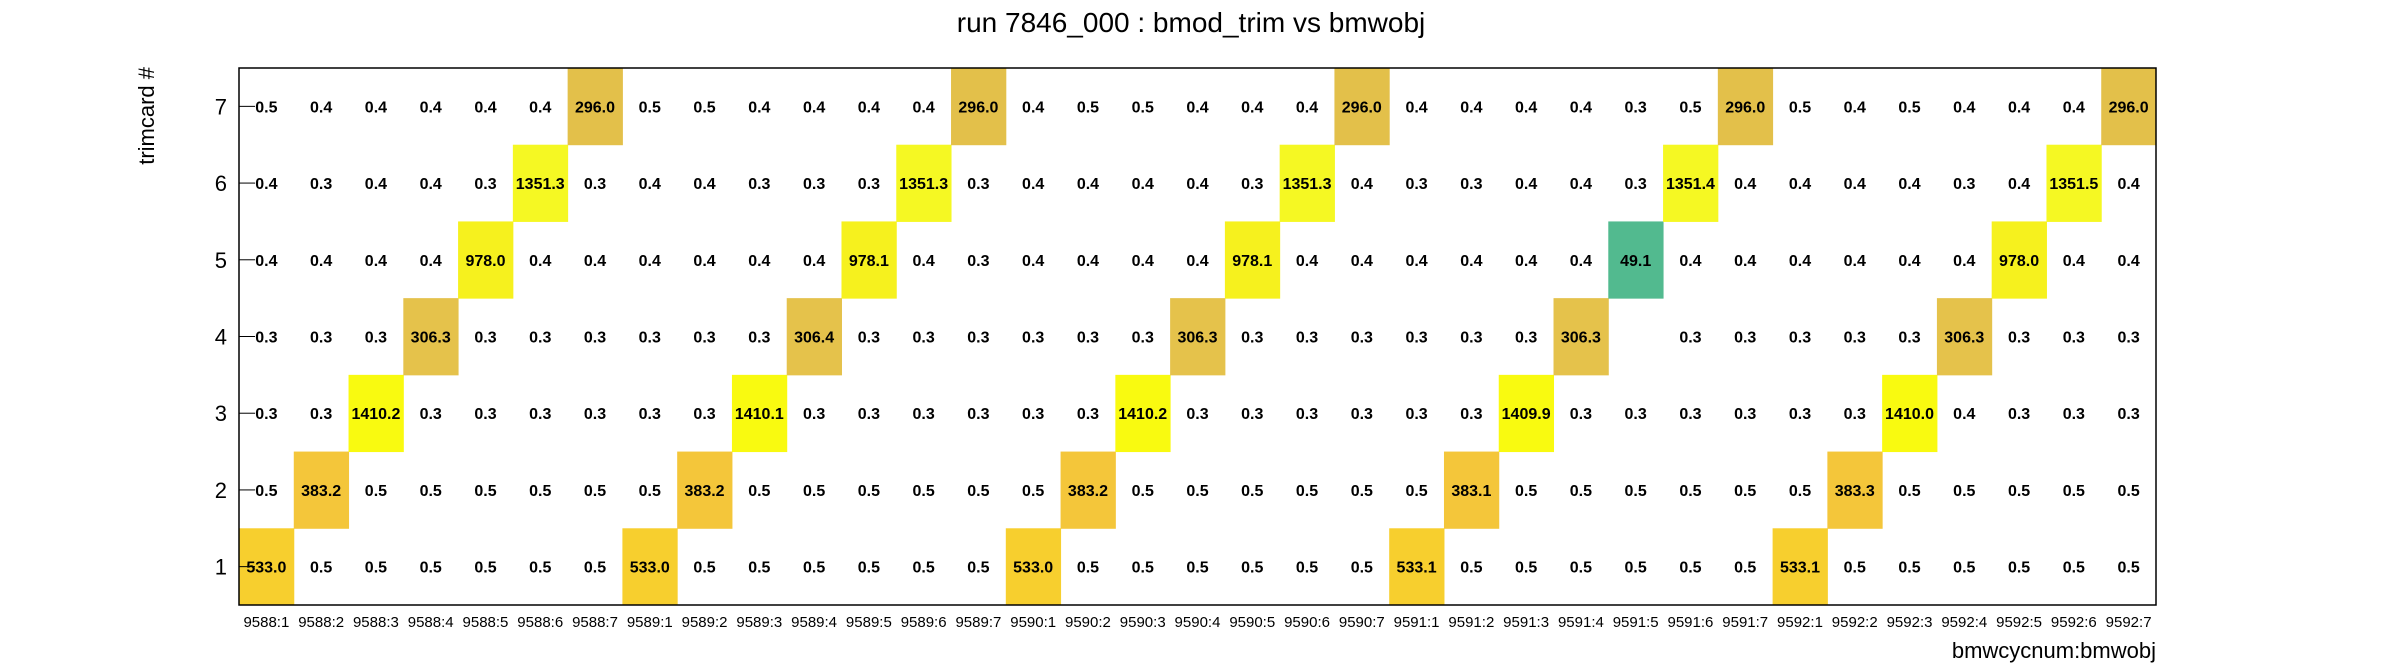 This screenshot has width=2396, height=672. What do you see at coordinates (221, 413) in the screenshot?
I see `y-tick-label: 3` at bounding box center [221, 413].